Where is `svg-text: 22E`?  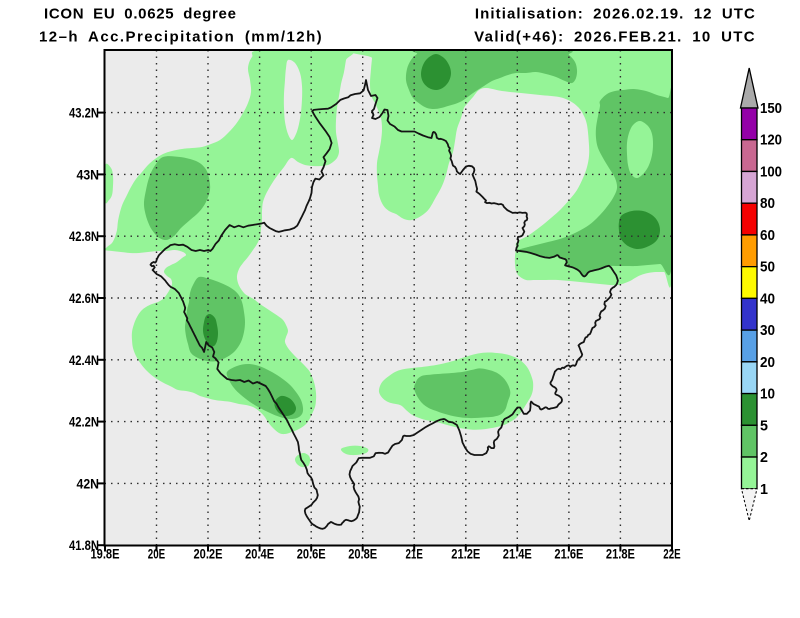 svg-text: 22E is located at coordinates (671, 554).